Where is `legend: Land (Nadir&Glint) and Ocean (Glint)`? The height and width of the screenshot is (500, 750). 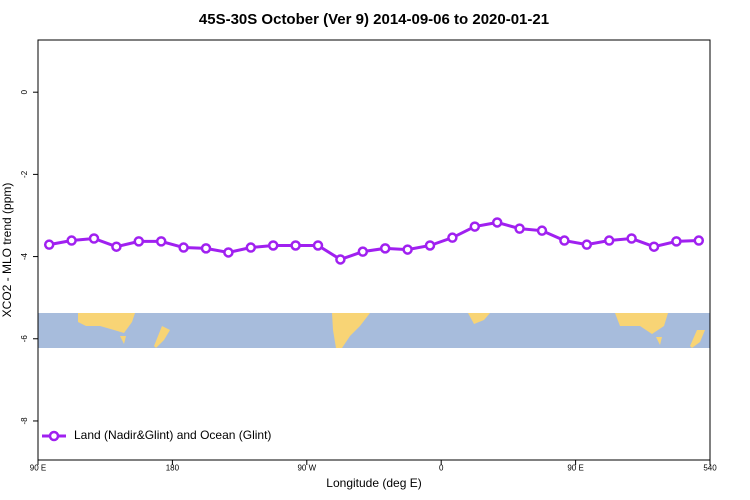
legend: Land (Nadir&Glint) and Ocean (Glint) is located at coordinates (156, 435).